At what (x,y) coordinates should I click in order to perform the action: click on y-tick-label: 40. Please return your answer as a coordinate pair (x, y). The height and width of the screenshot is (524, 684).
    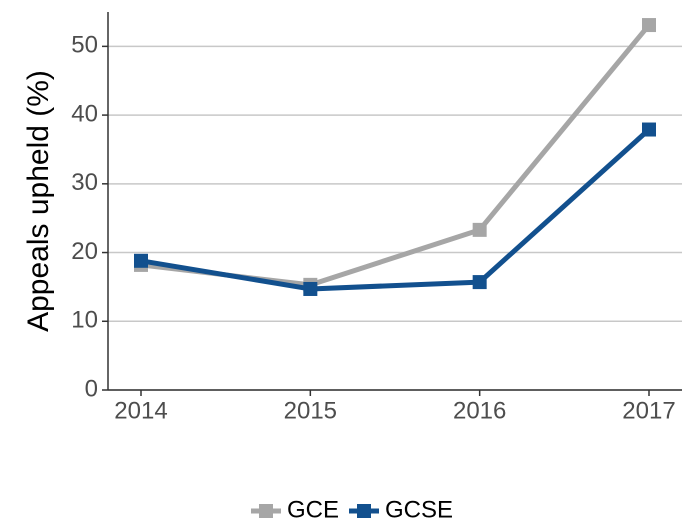
    Looking at the image, I should click on (84, 113).